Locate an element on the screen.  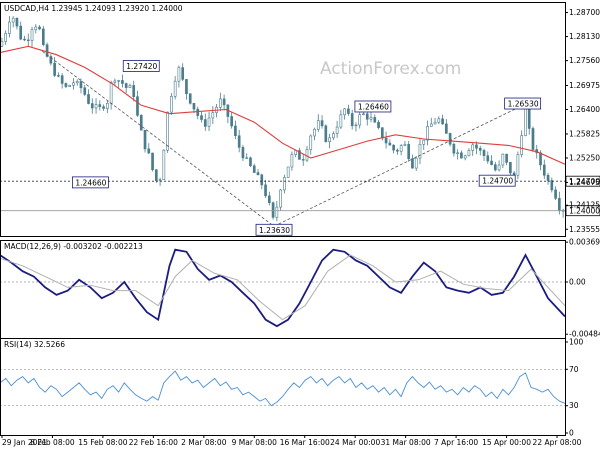
y-tick-label: 0.00 is located at coordinates (577, 282).